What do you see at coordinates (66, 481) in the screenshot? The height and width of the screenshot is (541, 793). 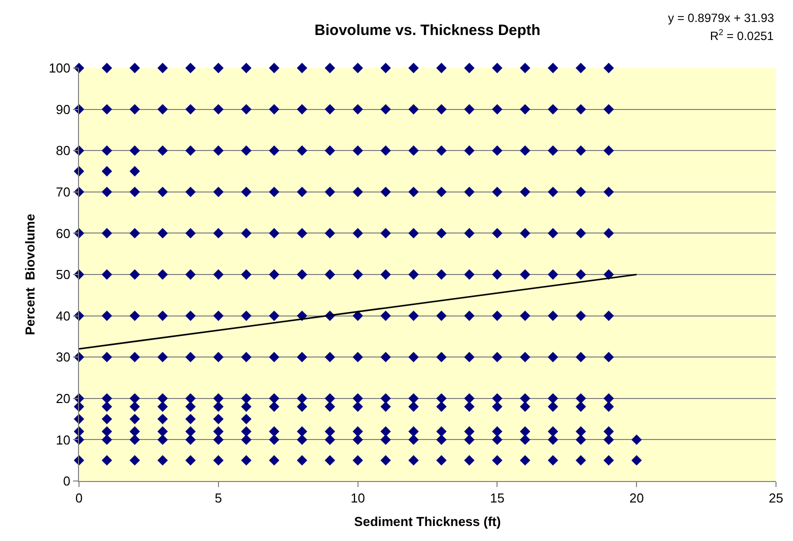 I see `y-tick-label: 0` at bounding box center [66, 481].